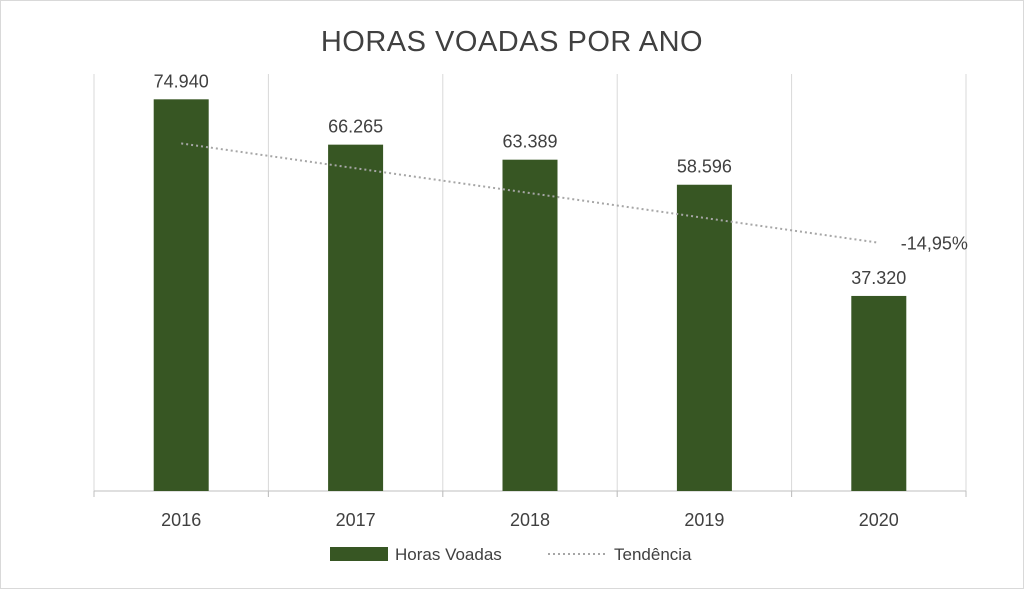  I want to click on data-label: 58.596, so click(704, 167).